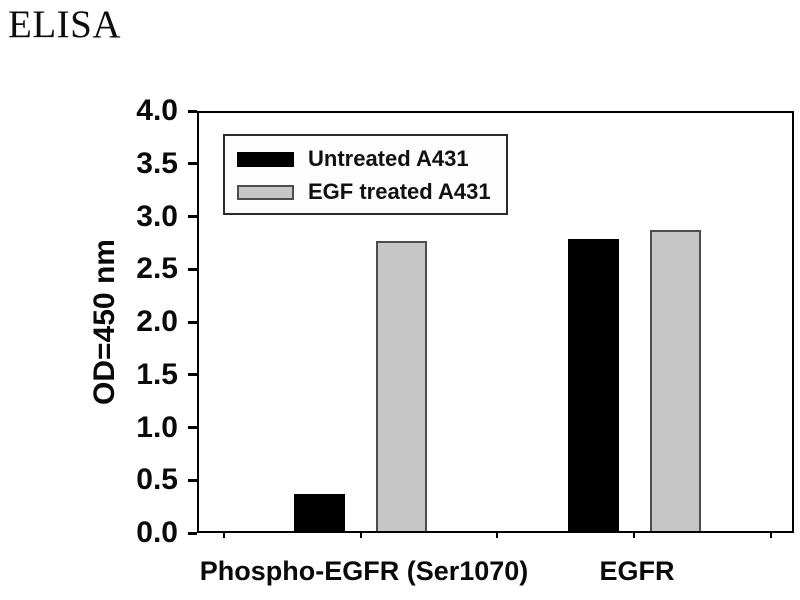  What do you see at coordinates (157, 163) in the screenshot?
I see `y-tick-label: 3.5` at bounding box center [157, 163].